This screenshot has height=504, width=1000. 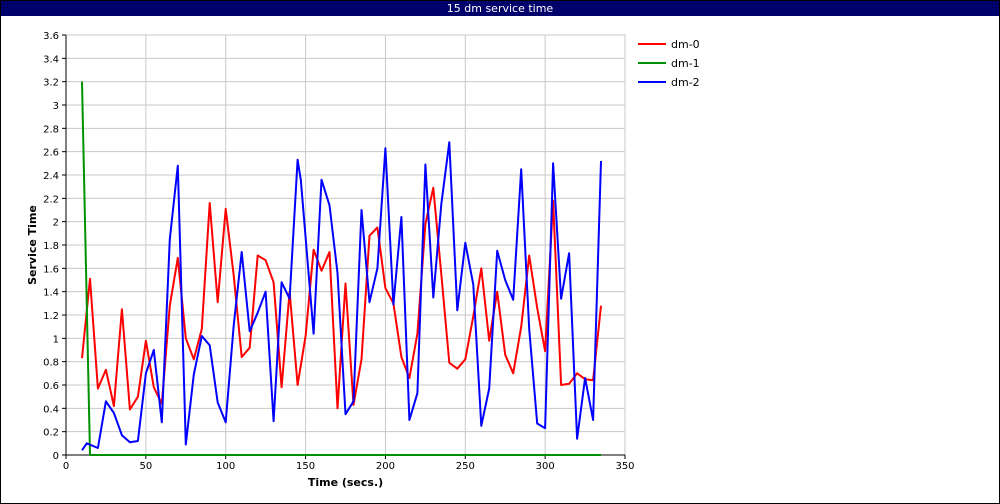 I want to click on chart-title: 15 dm service time, so click(x=500, y=8).